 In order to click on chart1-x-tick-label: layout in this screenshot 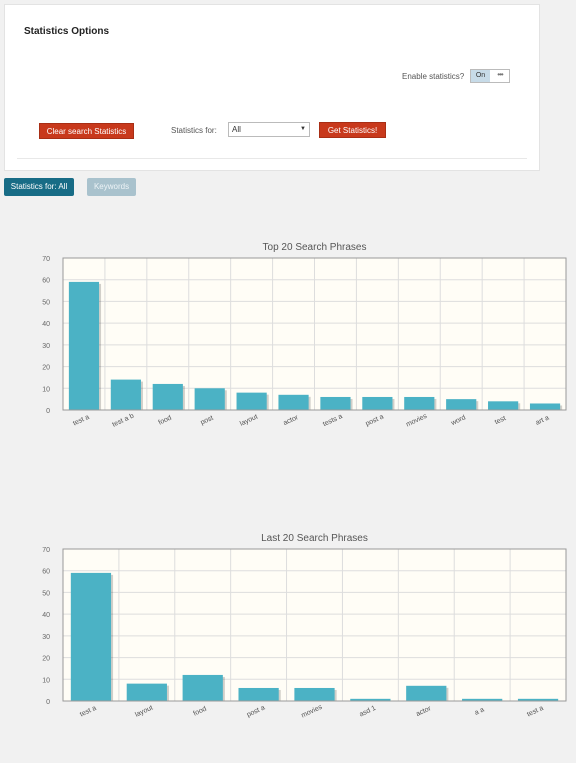, I will do `click(144, 711)`.